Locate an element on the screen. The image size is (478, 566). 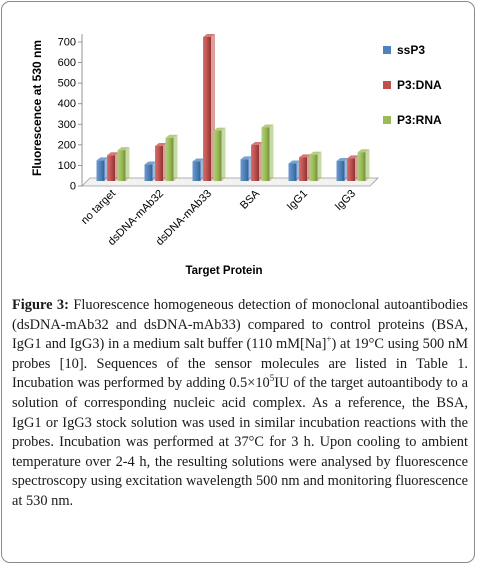
legend-item: ssP3 is located at coordinates (404, 50).